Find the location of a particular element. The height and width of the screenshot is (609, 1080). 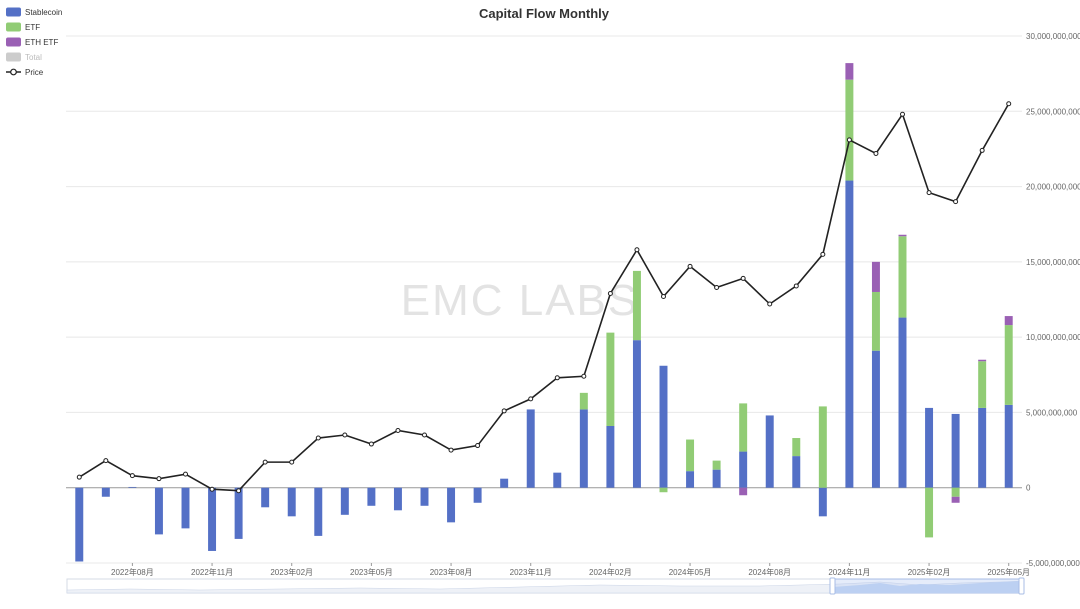

x-tick-label: 2022年08月 is located at coordinates (132, 572).